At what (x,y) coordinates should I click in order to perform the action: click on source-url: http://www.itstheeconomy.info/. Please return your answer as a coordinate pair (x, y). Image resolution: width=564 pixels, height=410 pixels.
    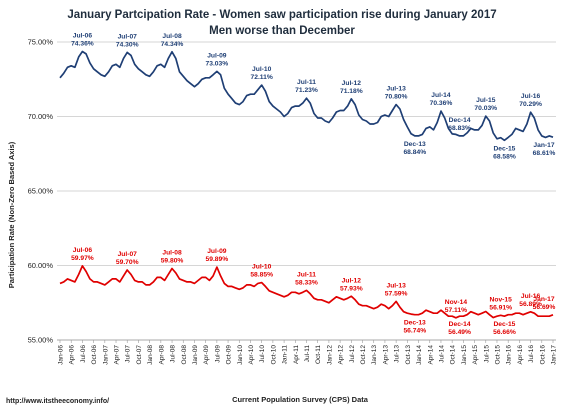
    Looking at the image, I should click on (57, 401).